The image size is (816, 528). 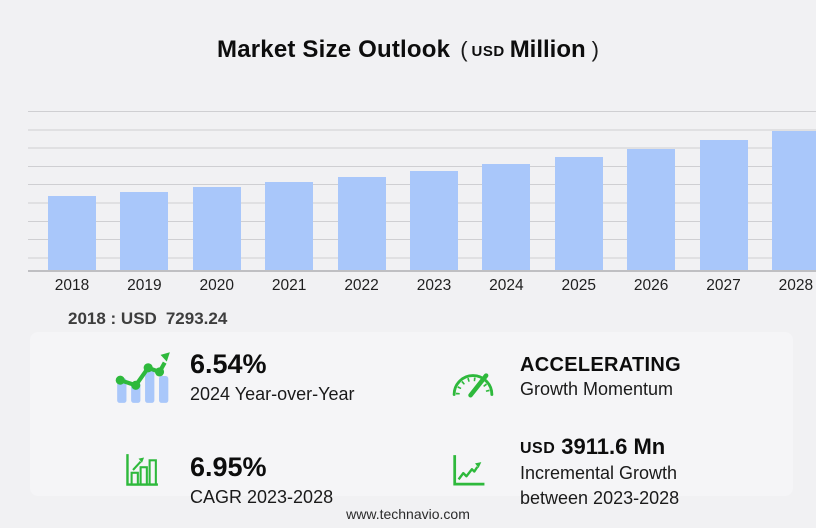 I want to click on title-open-paren: (, so click(x=464, y=49).